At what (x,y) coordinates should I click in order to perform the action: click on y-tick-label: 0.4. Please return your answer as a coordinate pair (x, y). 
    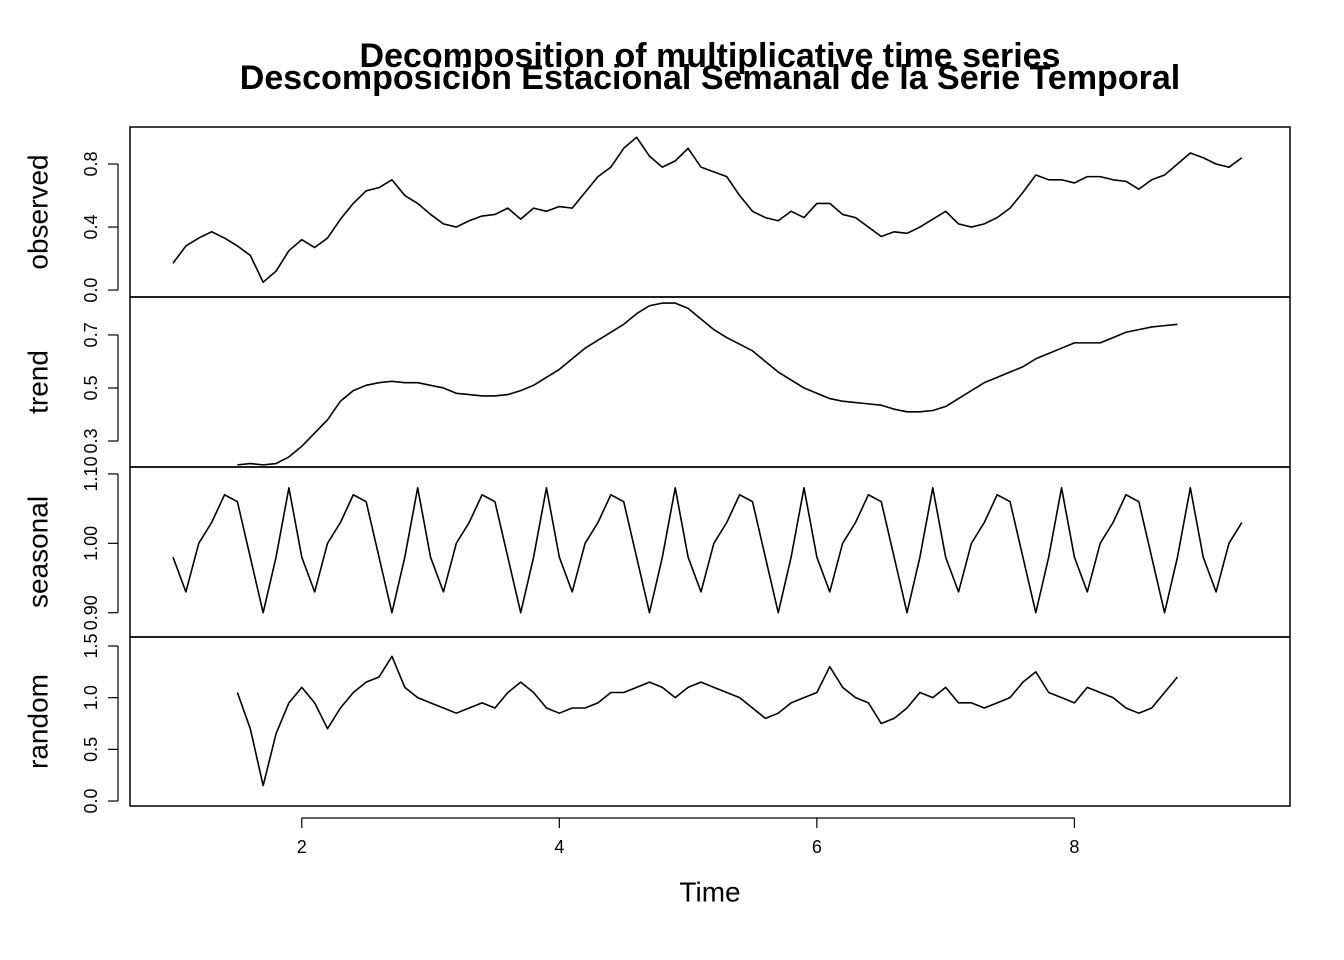
    Looking at the image, I should click on (91, 227).